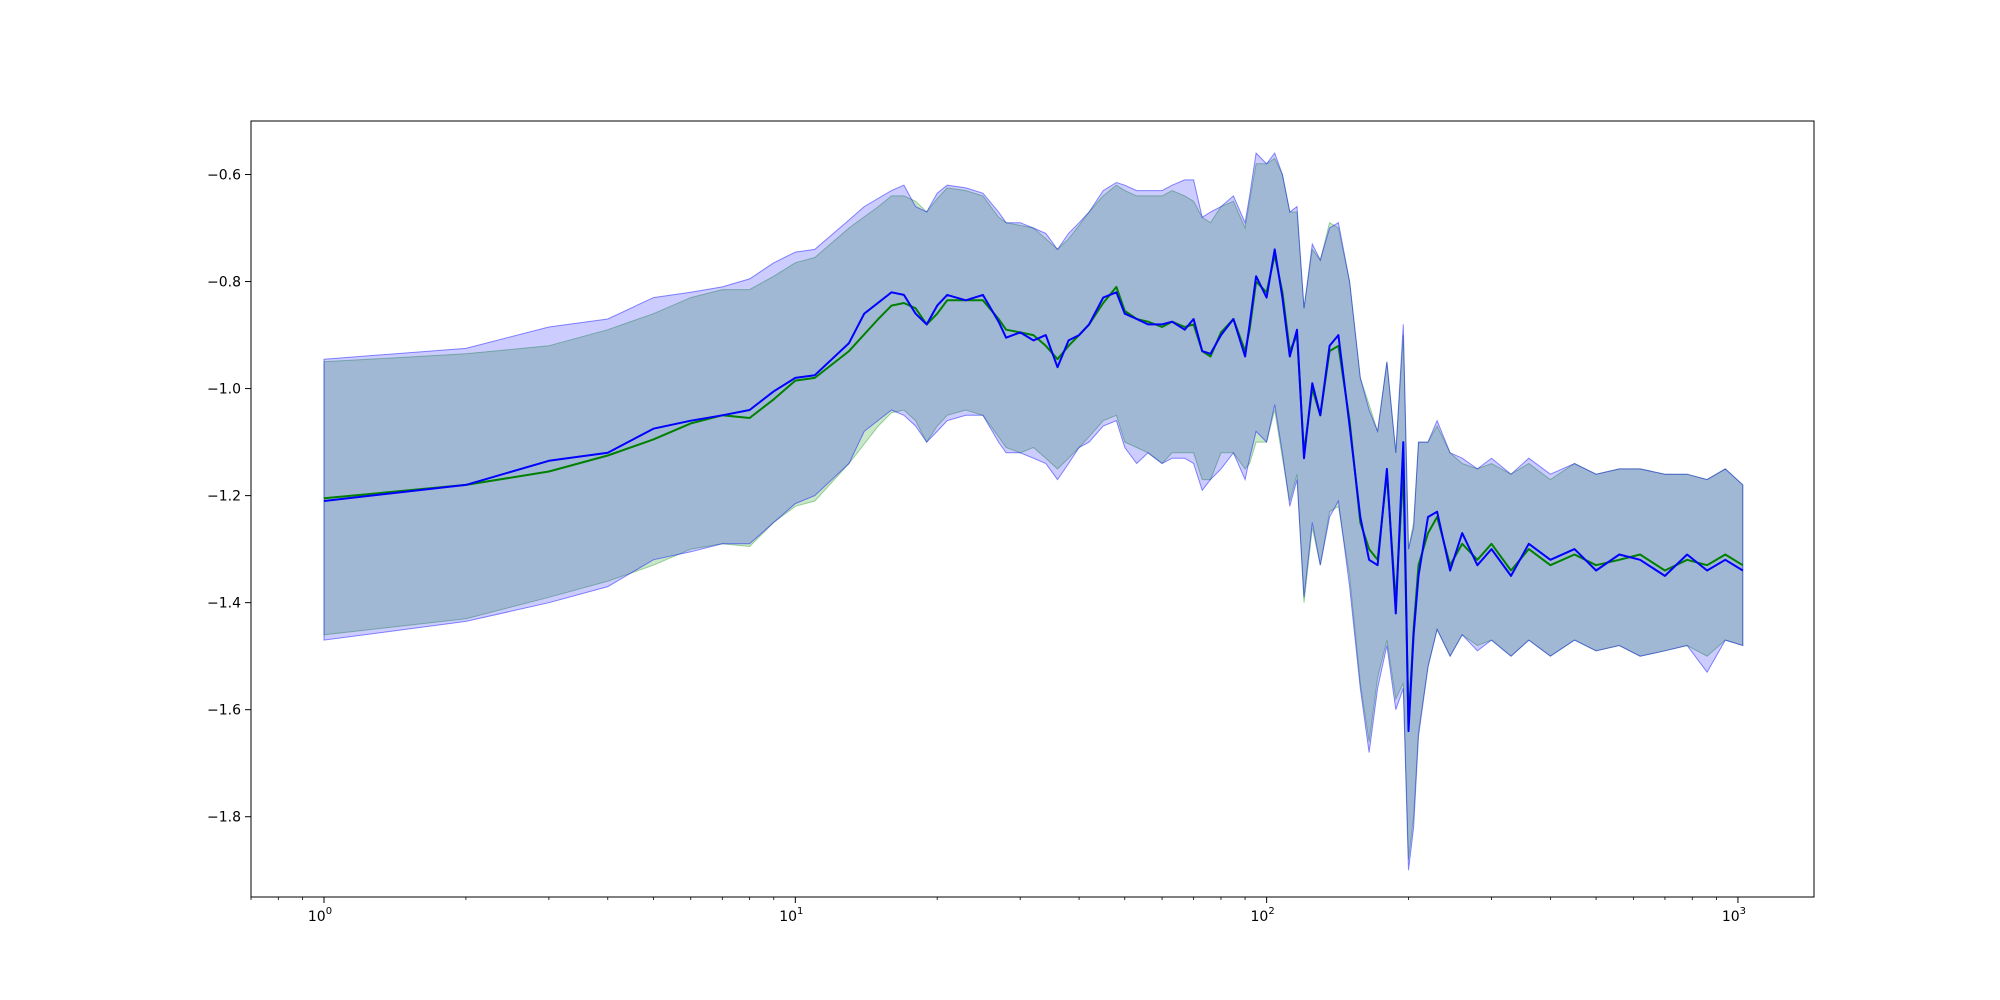 The width and height of the screenshot is (2000, 1000). What do you see at coordinates (1263, 915) in the screenshot?
I see `x-tick-label: 10²` at bounding box center [1263, 915].